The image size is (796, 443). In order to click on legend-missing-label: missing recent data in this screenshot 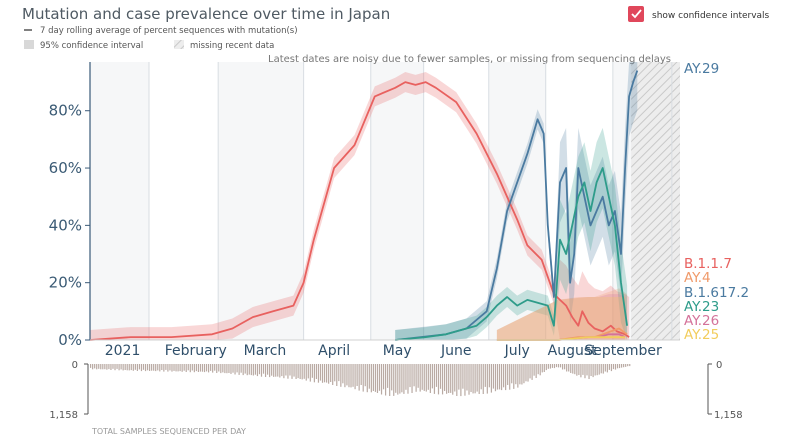, I will do `click(232, 46)`.